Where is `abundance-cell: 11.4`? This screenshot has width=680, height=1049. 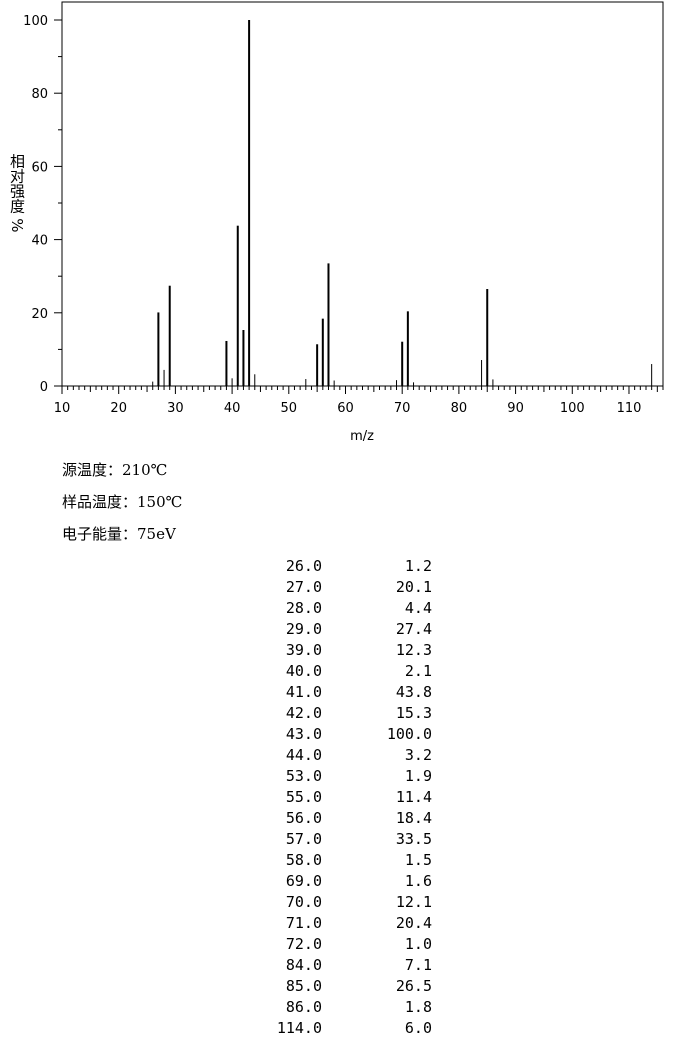
abundance-cell: 11.4 is located at coordinates (413, 797).